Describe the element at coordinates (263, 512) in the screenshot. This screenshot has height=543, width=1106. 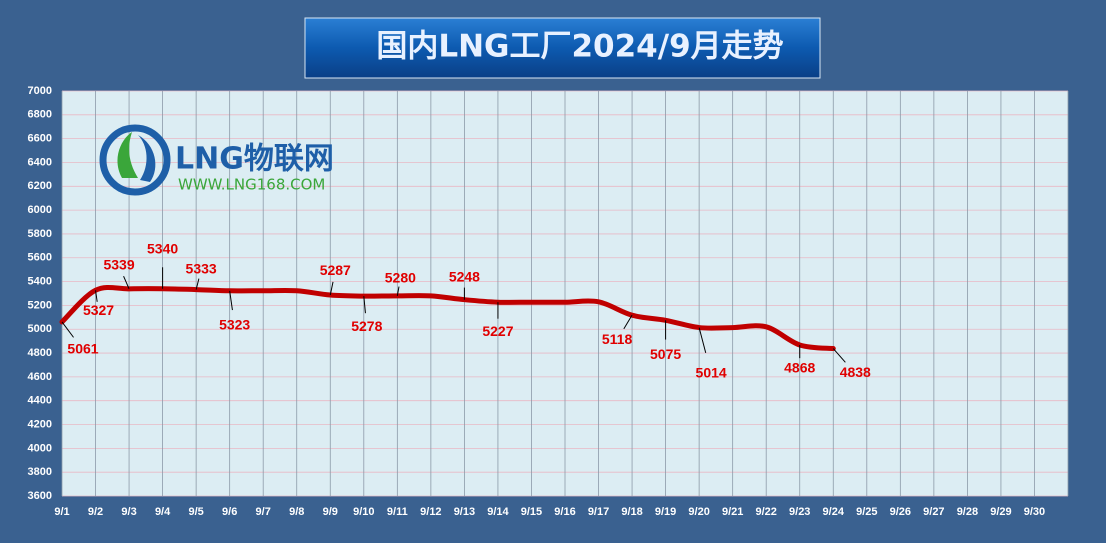
I see `x-tick-label: 9/7` at that location.